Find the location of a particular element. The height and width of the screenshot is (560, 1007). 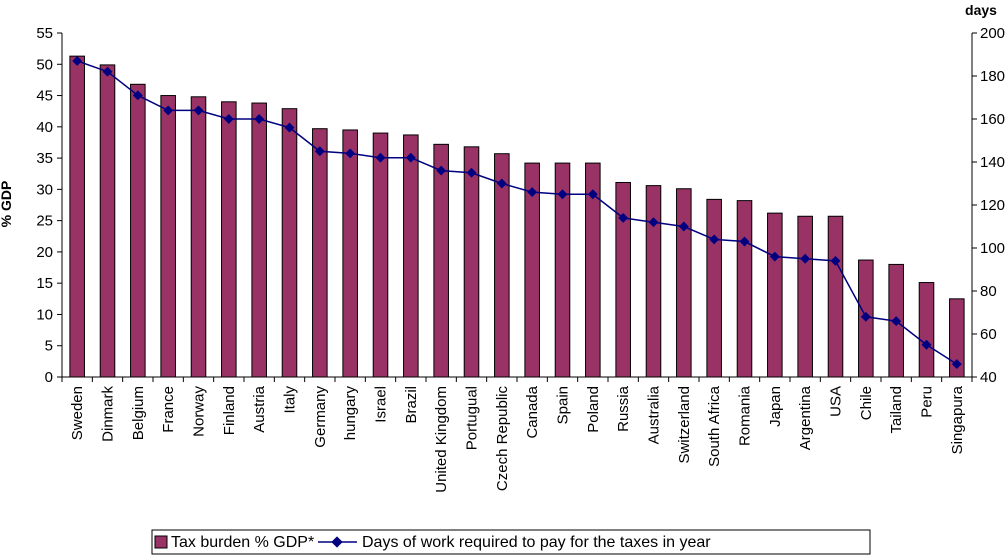

x-tick-label-16: Spain is located at coordinates (563, 405).